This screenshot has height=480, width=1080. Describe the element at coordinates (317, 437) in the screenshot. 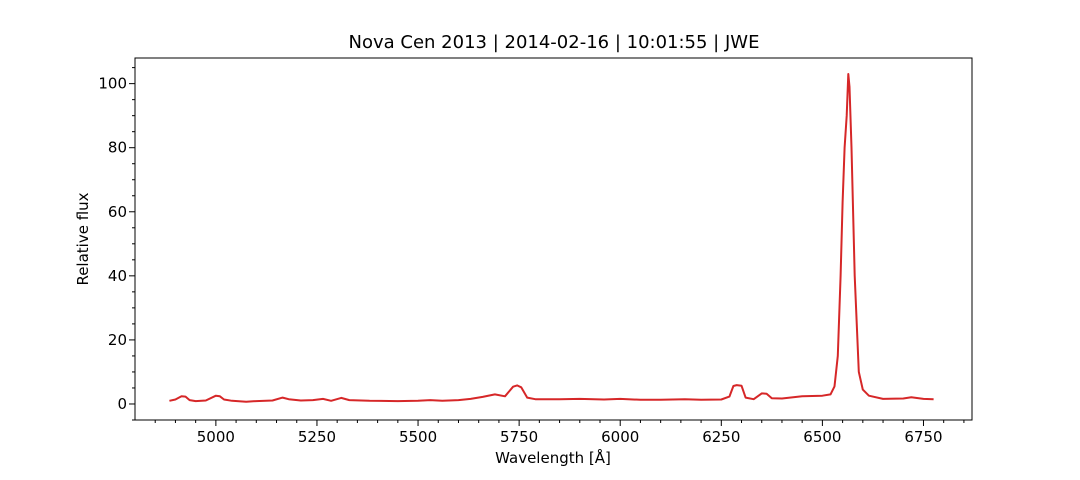

I see `x-tick-label: 5250` at that location.